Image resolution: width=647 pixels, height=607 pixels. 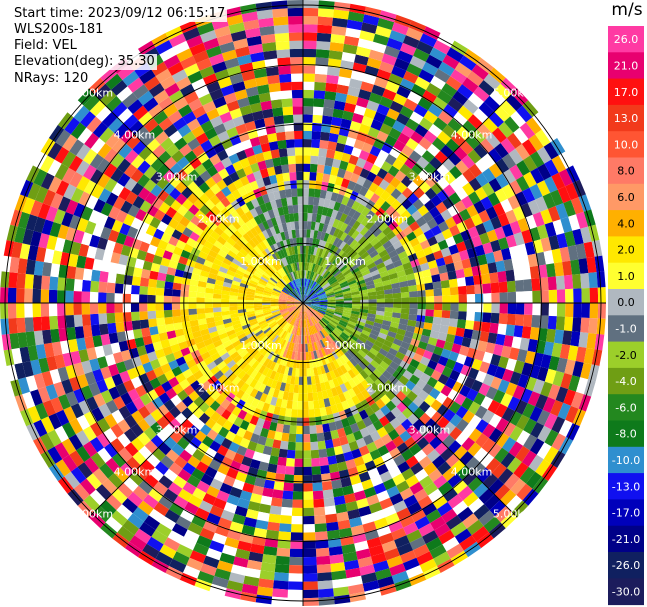 I want to click on range-ring-label: 4.00km, so click(x=472, y=134).